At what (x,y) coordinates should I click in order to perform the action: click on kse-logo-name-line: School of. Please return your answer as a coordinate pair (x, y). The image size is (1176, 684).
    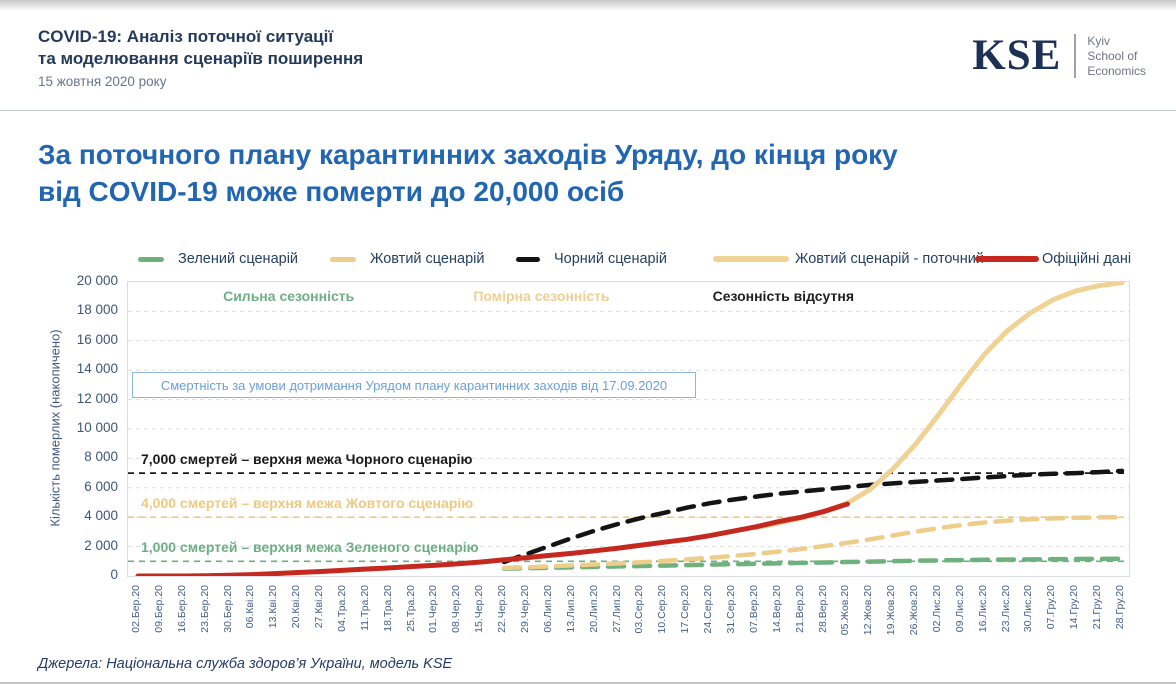
    Looking at the image, I should click on (1112, 55).